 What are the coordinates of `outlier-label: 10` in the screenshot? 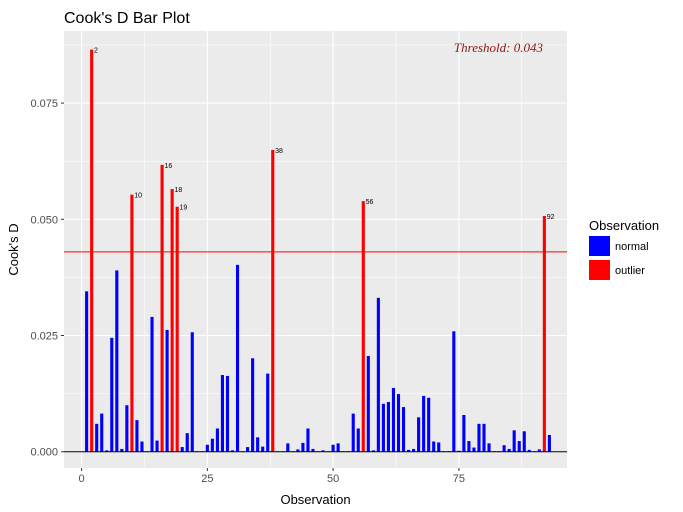 It's located at (138, 196).